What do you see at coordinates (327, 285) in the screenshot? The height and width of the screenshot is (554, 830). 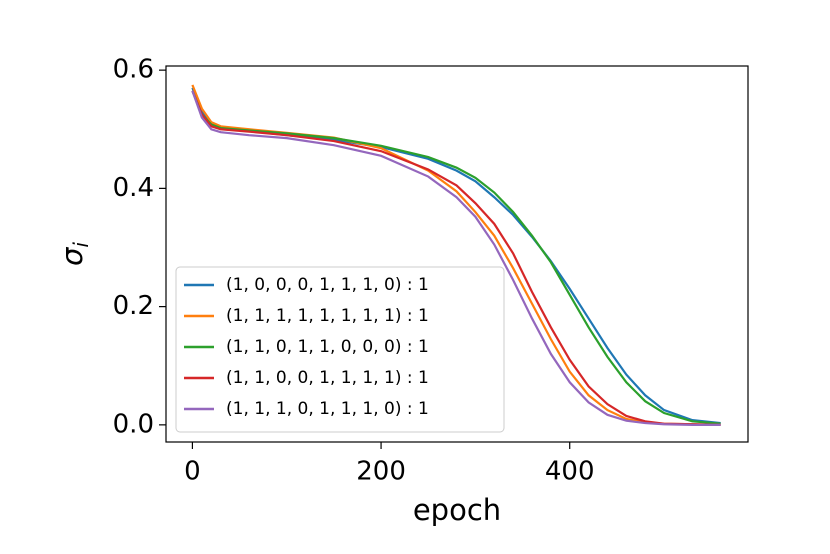 I see `legend-label: (1, 0, 0, 0, 1, 1, 1, 0) : 1` at bounding box center [327, 285].